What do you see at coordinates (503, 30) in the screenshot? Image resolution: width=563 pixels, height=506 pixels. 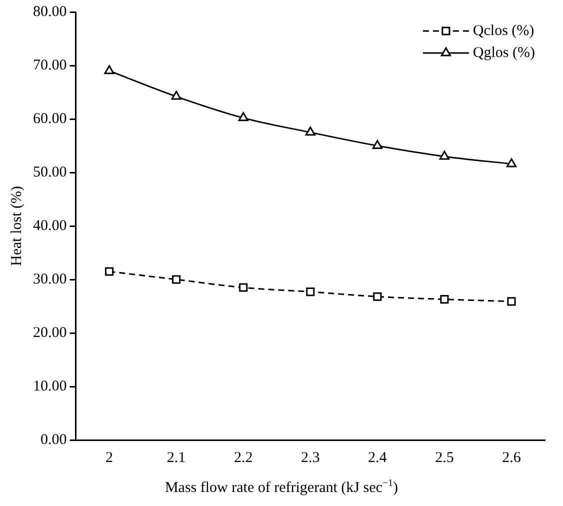 I see `legend-label: Qclos (%)` at bounding box center [503, 30].